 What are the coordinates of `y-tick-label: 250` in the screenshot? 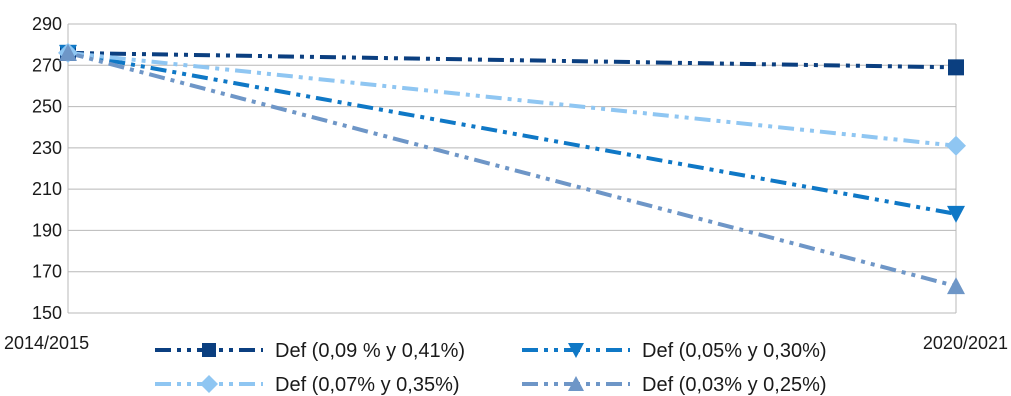 It's located at (47, 107).